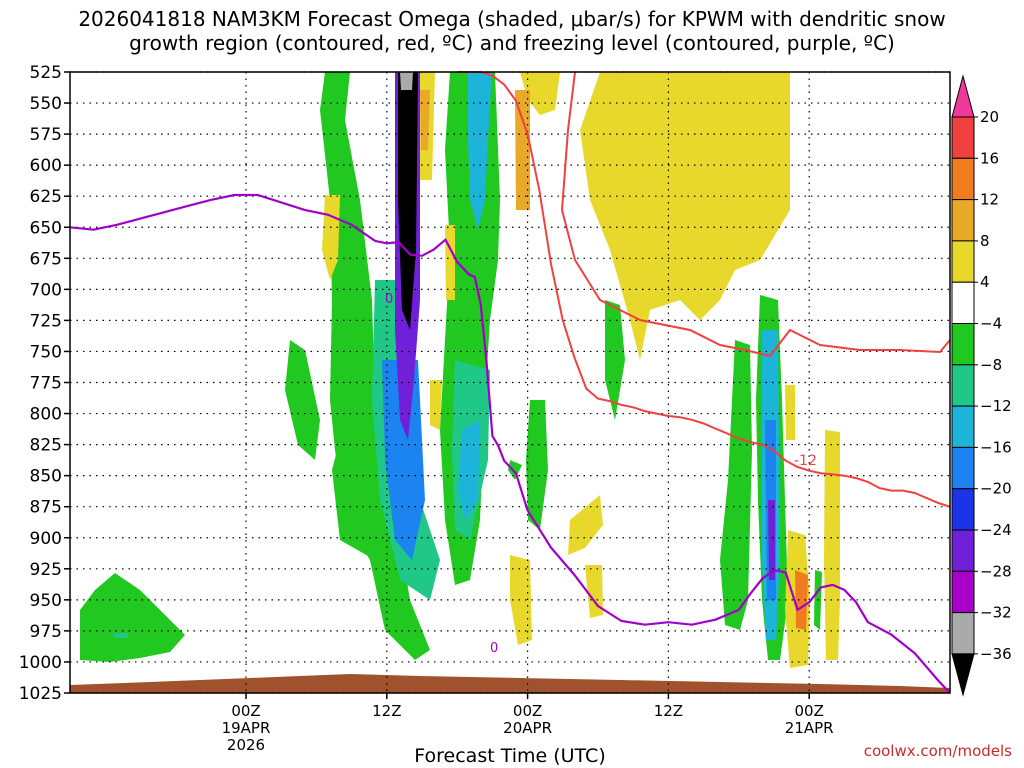 The image size is (1024, 768). I want to click on colorbar-label: 16, so click(989, 158).